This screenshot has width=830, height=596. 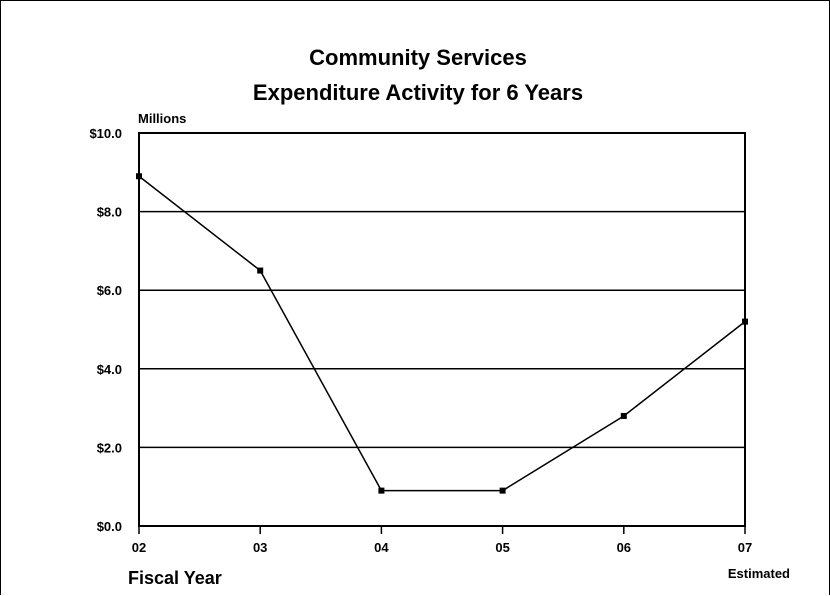 I want to click on x-axis-label: Fiscal Year, so click(x=175, y=578).